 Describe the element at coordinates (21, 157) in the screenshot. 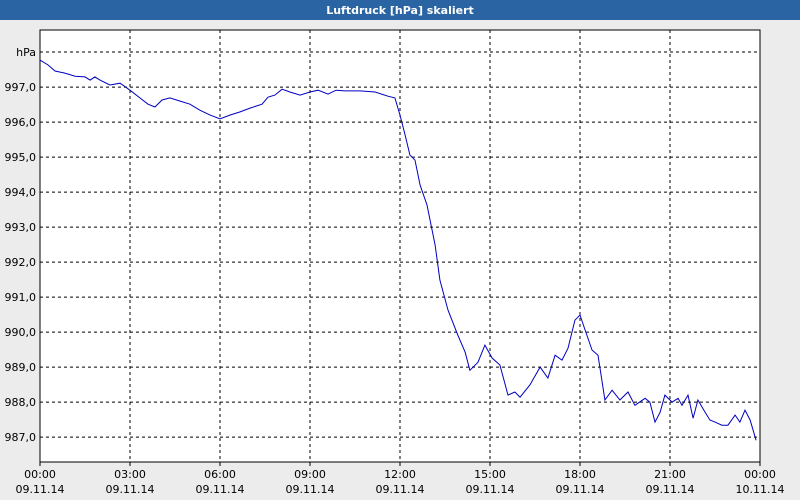

I see `y-tick-label: 995,0` at that location.